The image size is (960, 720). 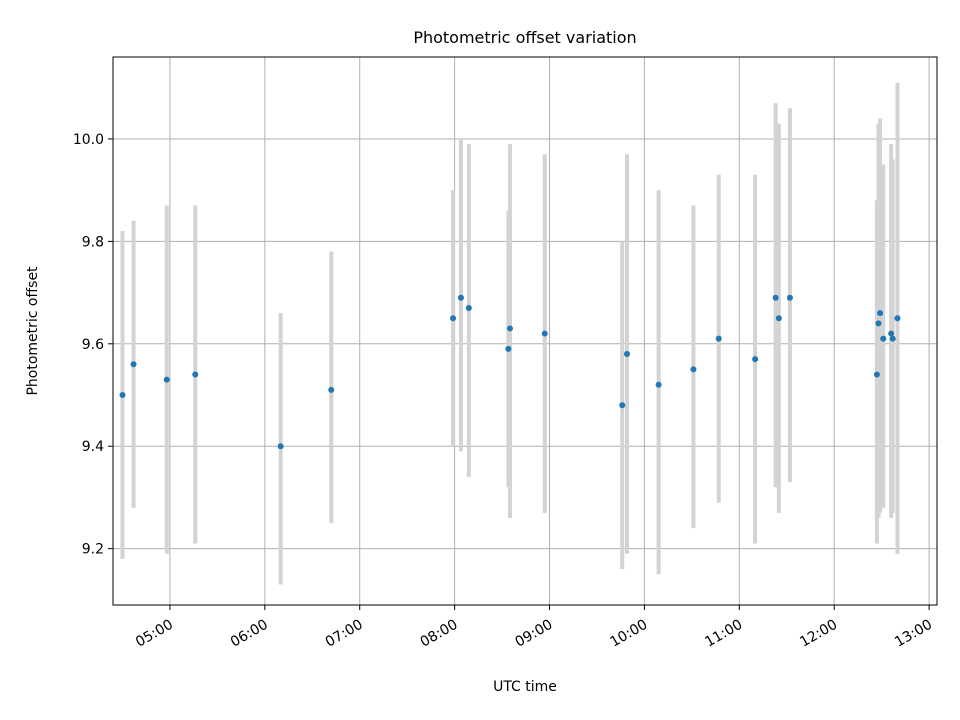 I want to click on chart-title: Photometric offset variation, so click(x=524, y=37).